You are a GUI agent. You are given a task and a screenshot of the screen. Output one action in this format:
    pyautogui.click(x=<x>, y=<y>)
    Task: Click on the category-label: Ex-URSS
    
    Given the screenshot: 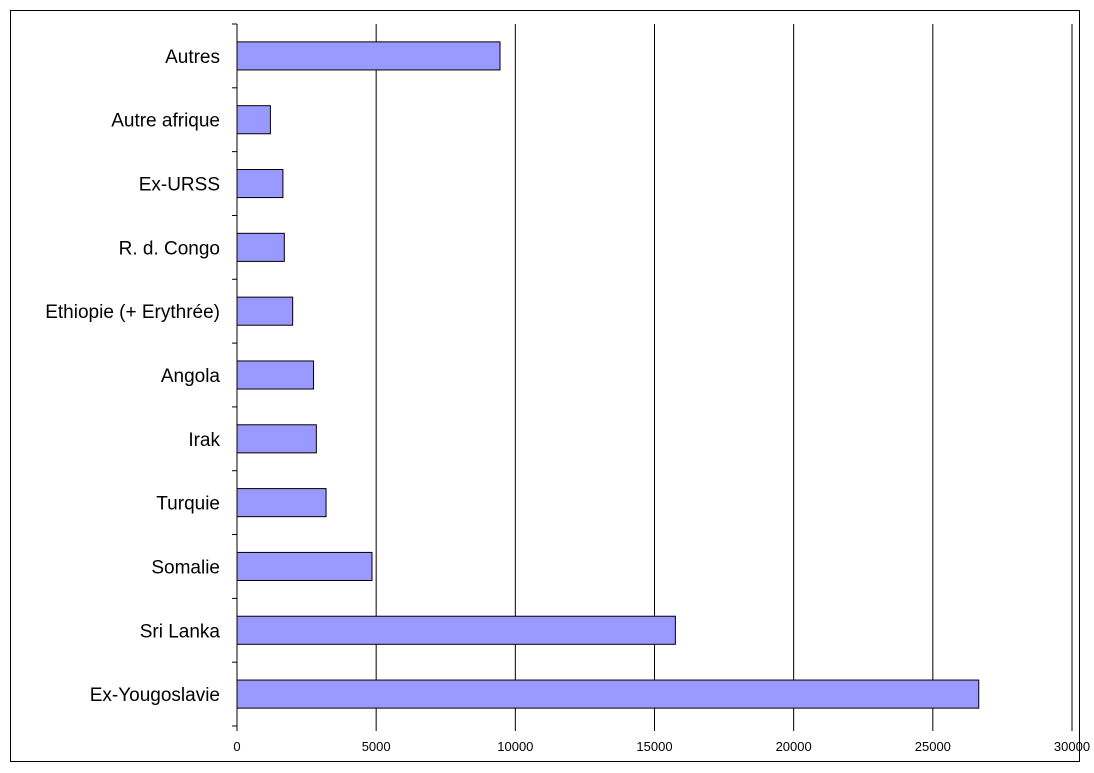 What is the action you would take?
    pyautogui.click(x=179, y=185)
    